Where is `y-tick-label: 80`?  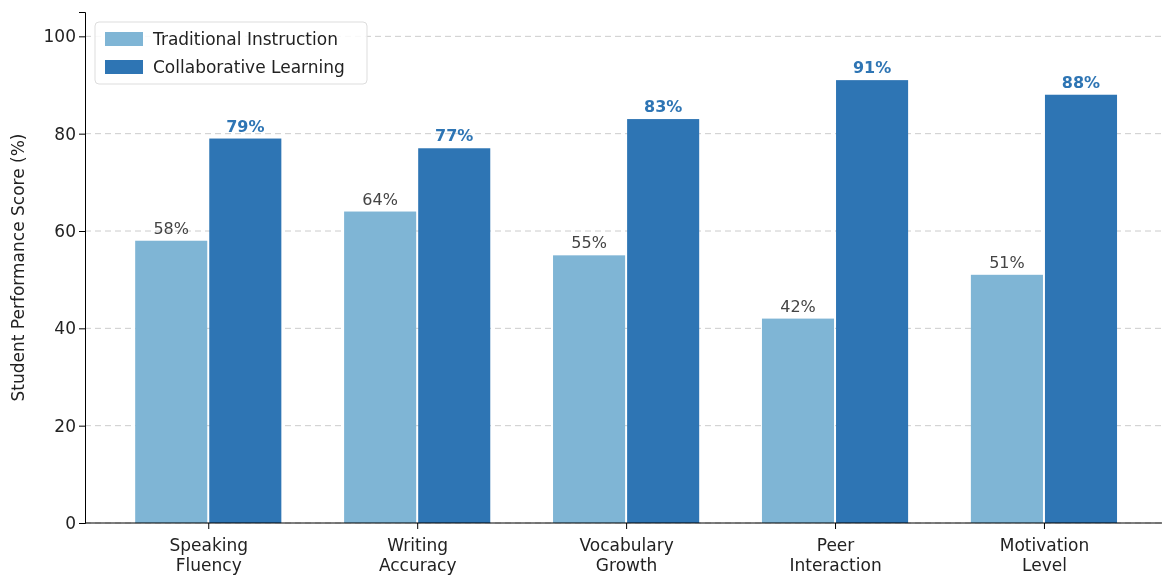
y-tick-label: 80 is located at coordinates (65, 133).